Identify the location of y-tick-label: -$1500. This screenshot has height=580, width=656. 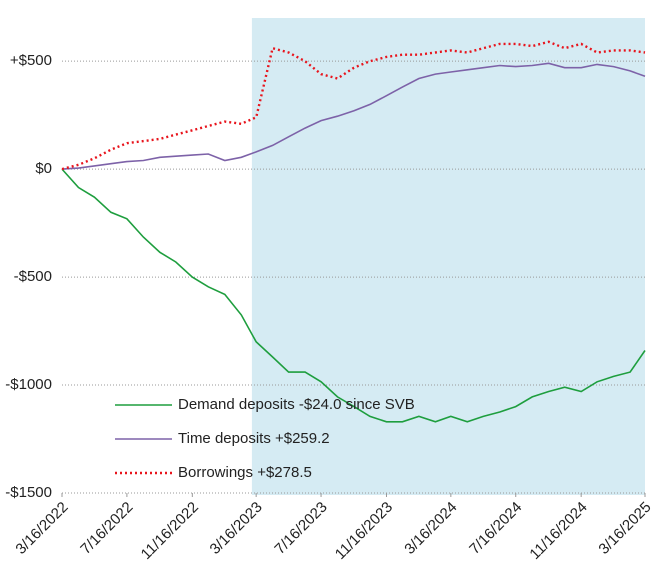
(28, 492).